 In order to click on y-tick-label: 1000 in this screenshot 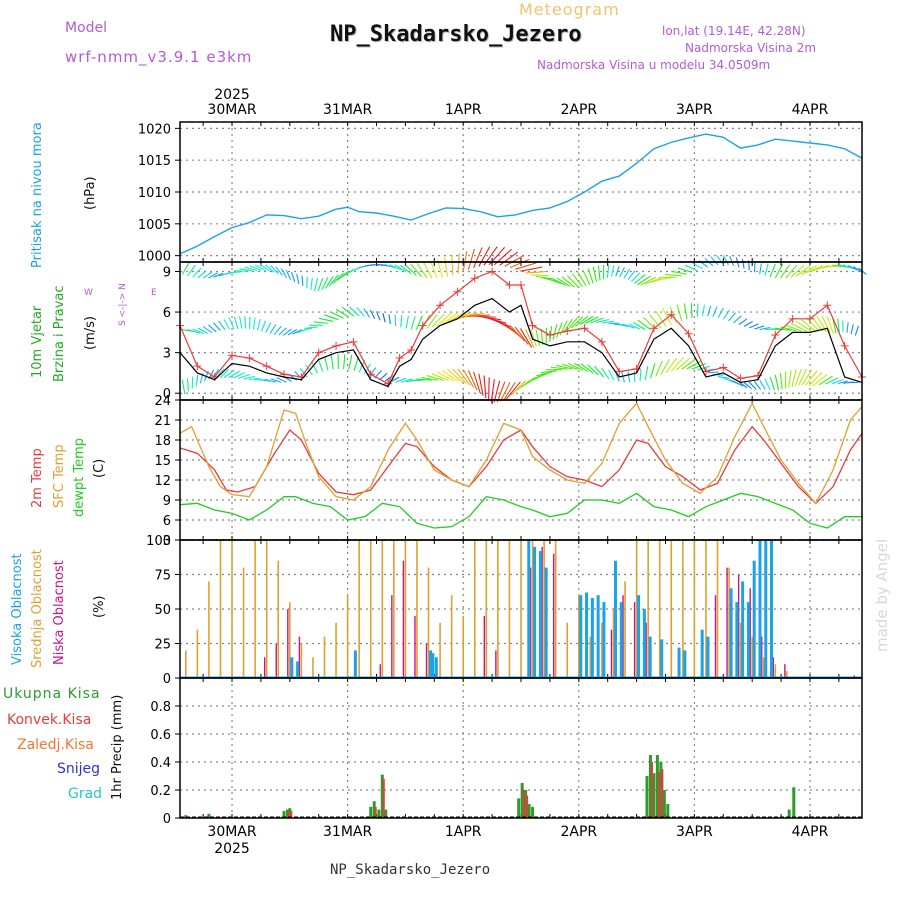, I will do `click(154, 257)`.